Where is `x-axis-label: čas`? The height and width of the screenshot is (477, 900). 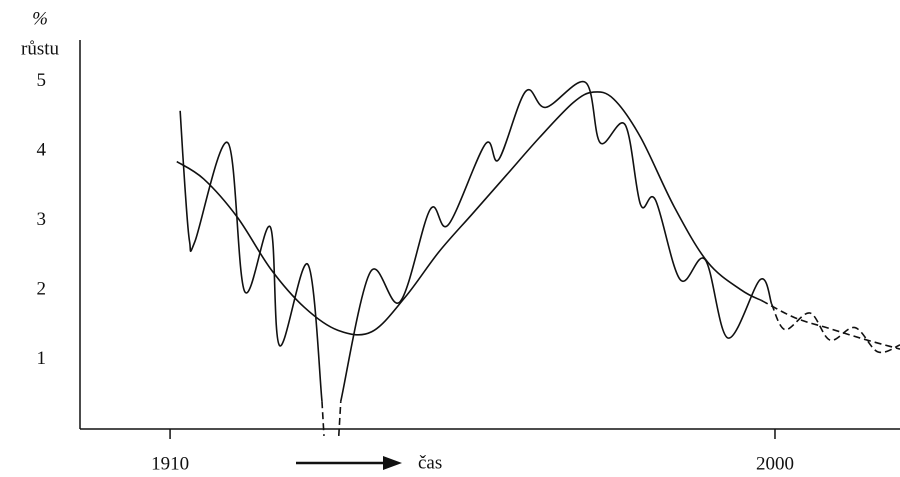
x-axis-label: čas is located at coordinates (430, 462).